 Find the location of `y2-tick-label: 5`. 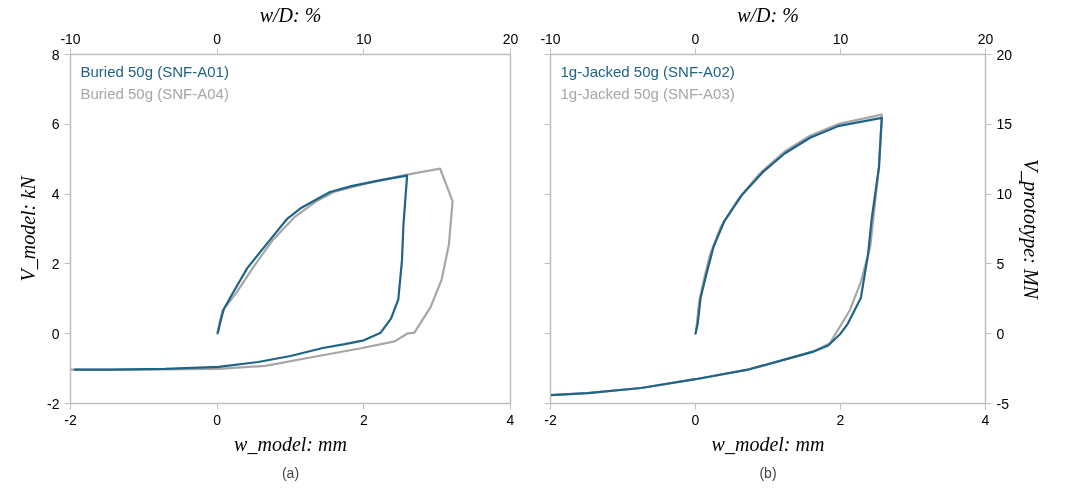

y2-tick-label: 5 is located at coordinates (1000, 263).